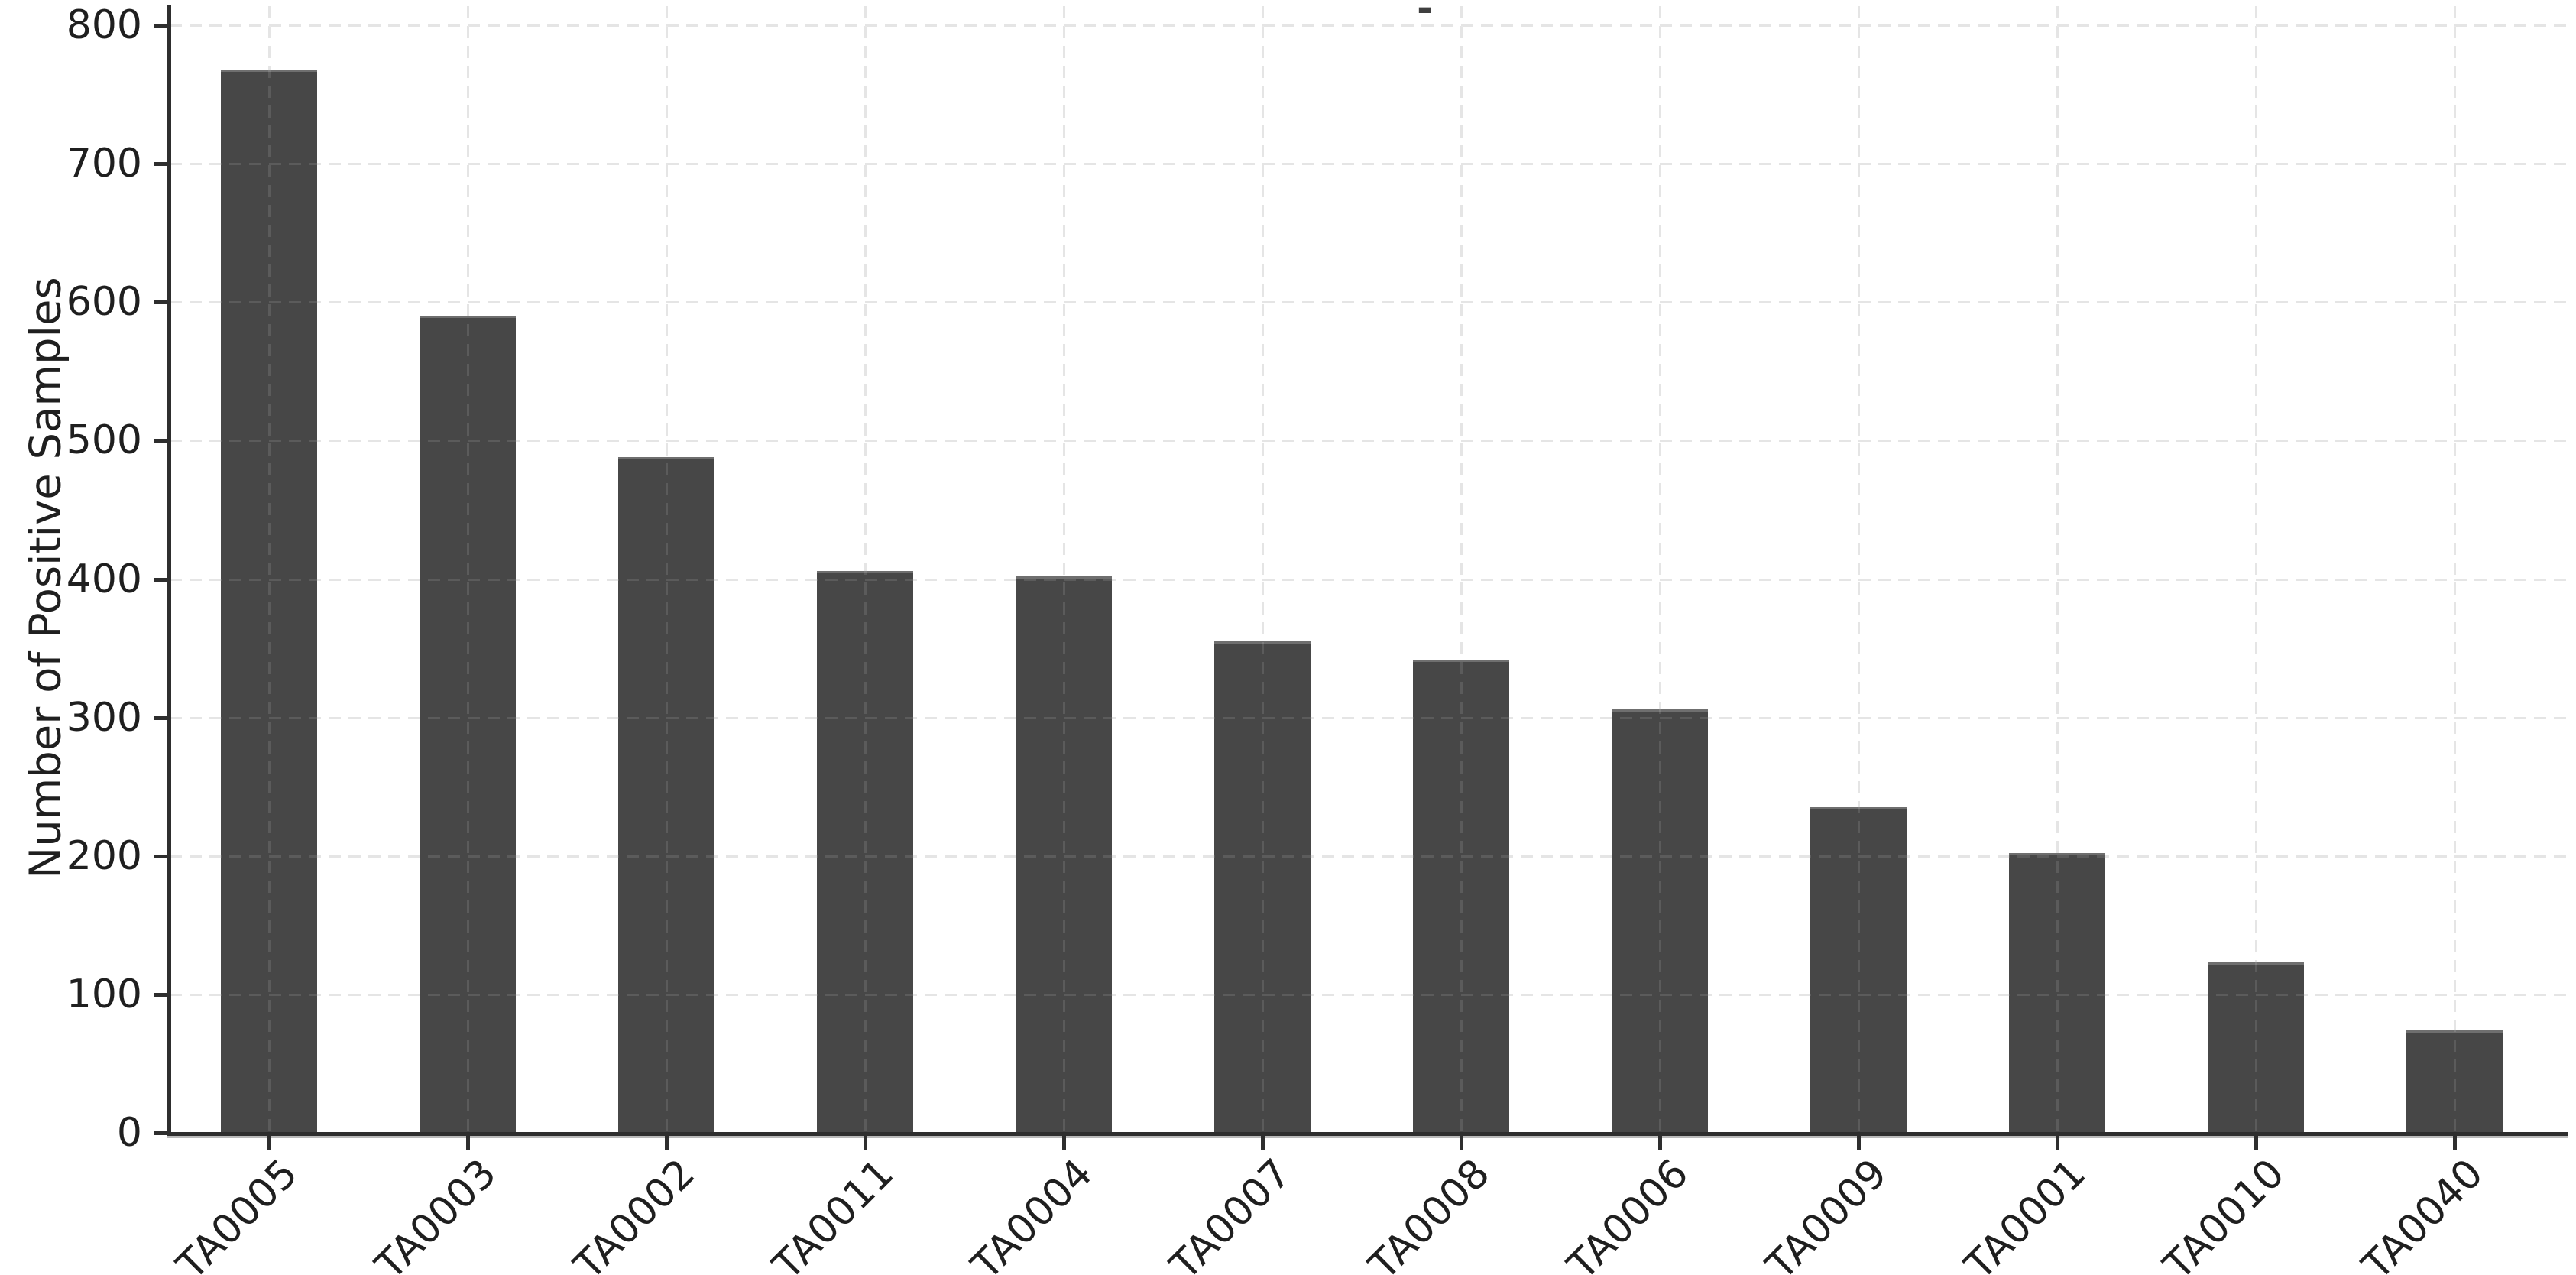 This screenshot has width=2576, height=1275. What do you see at coordinates (104, 164) in the screenshot?
I see `y-tick-label: 700` at bounding box center [104, 164].